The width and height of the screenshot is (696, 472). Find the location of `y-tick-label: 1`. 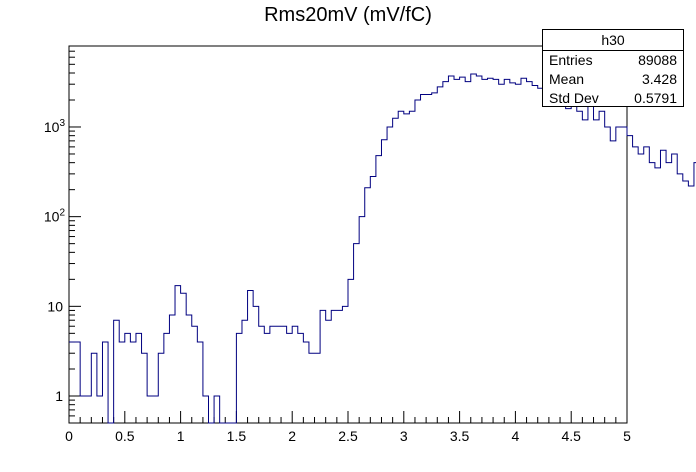

y-tick-label: 1 is located at coordinates (59, 396).